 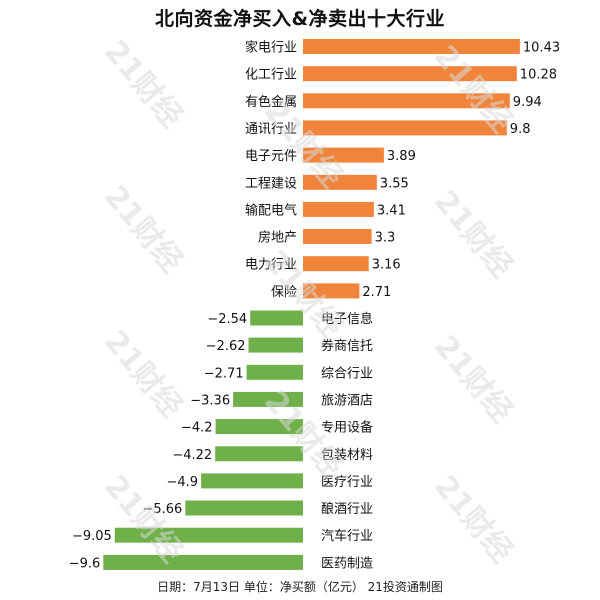 What do you see at coordinates (284, 292) in the screenshot?
I see `category-label-9: 保险` at bounding box center [284, 292].